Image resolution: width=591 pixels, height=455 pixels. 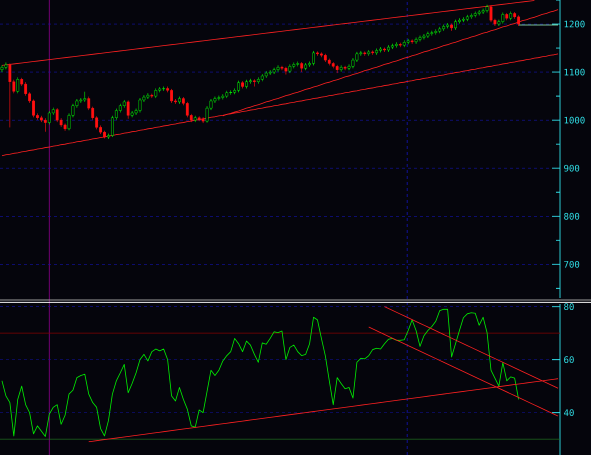 I want to click on y-tick-label: 40, so click(x=569, y=412).